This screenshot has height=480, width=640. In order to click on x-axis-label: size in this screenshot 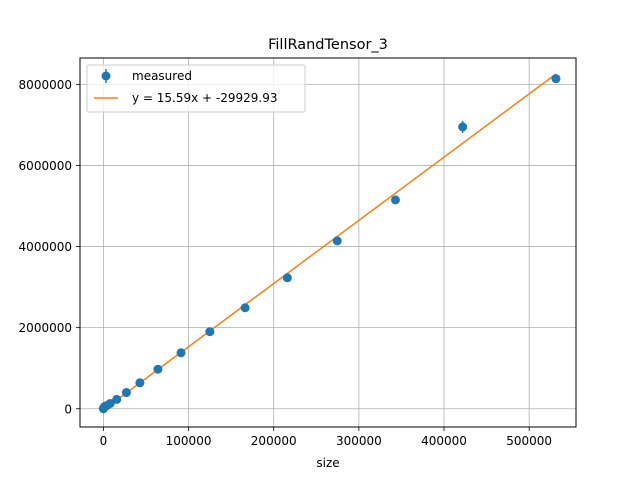, I will do `click(327, 463)`.